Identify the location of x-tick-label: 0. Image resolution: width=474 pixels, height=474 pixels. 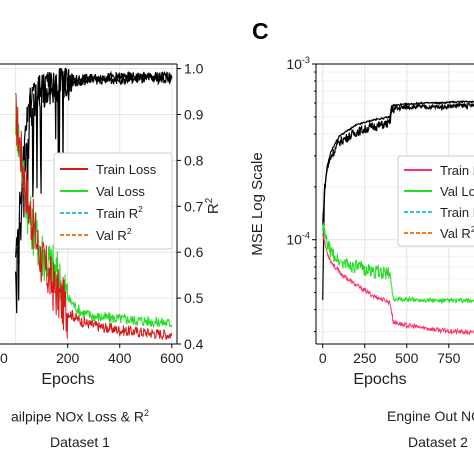
(323, 358).